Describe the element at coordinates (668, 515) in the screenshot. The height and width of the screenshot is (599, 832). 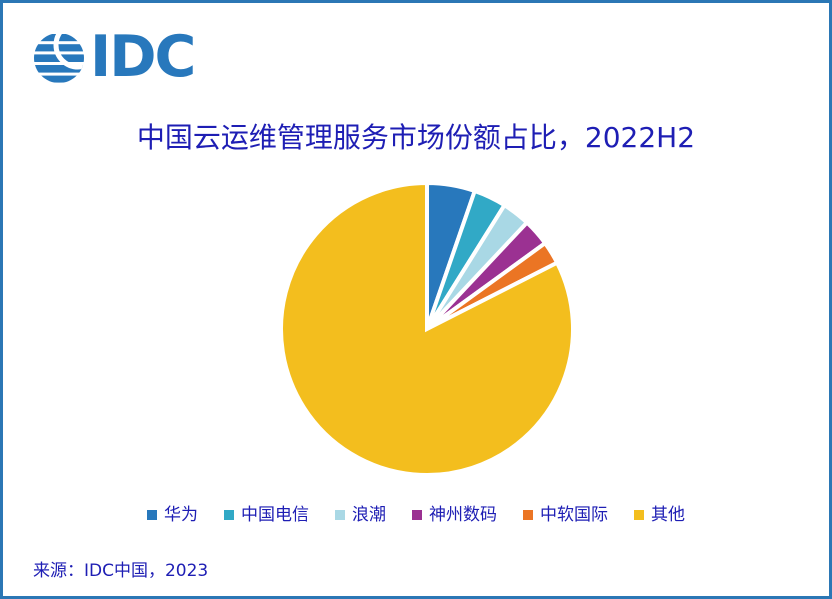
I see `legend-label: 其他` at that location.